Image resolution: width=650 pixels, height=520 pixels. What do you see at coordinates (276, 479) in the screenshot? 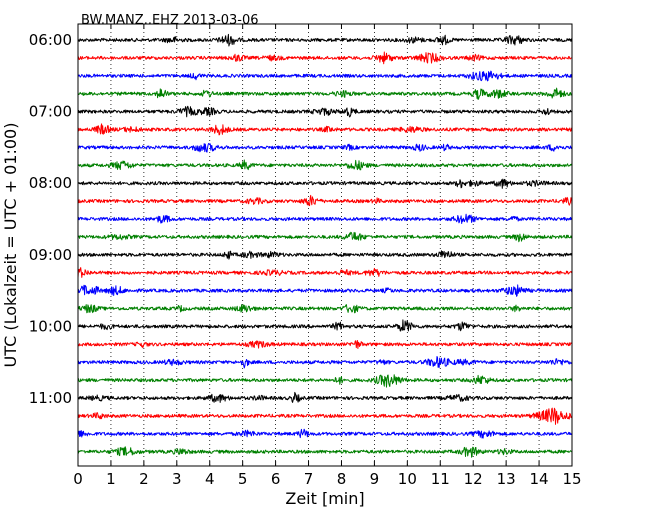
I see `x-tick-label: 6` at bounding box center [276, 479].